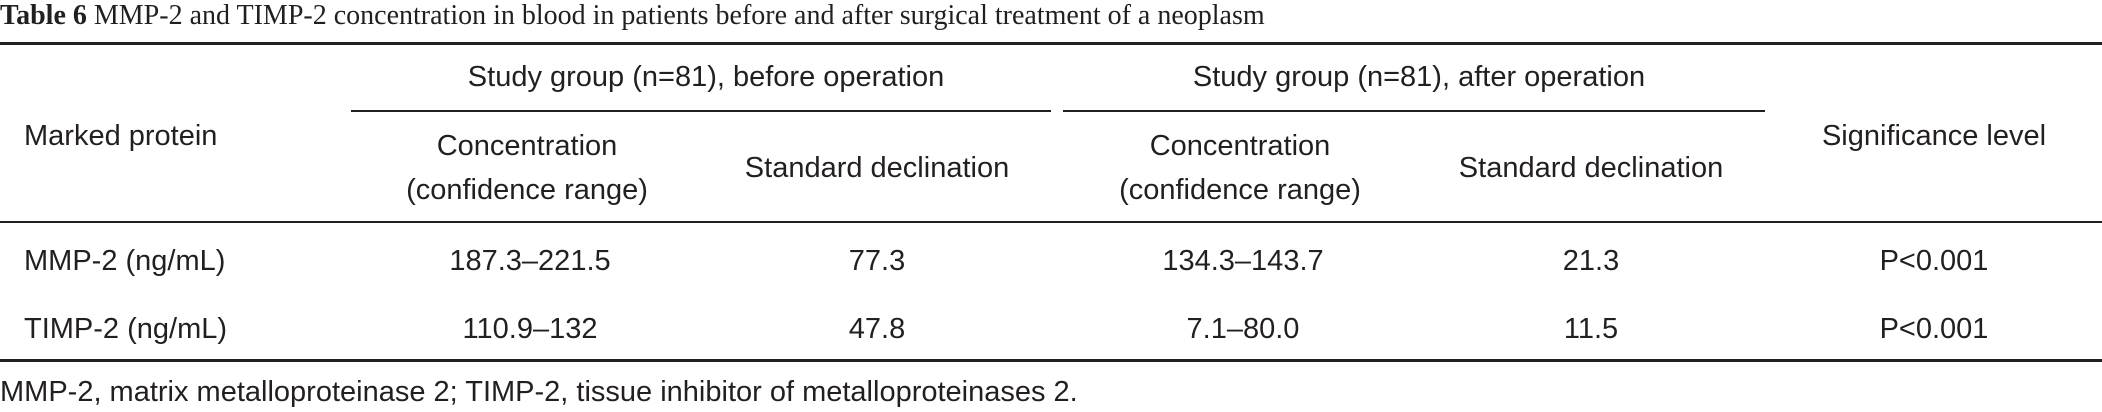 The image size is (2102, 412). What do you see at coordinates (1051, 360) in the screenshot?
I see `table-bottom-rule` at bounding box center [1051, 360].